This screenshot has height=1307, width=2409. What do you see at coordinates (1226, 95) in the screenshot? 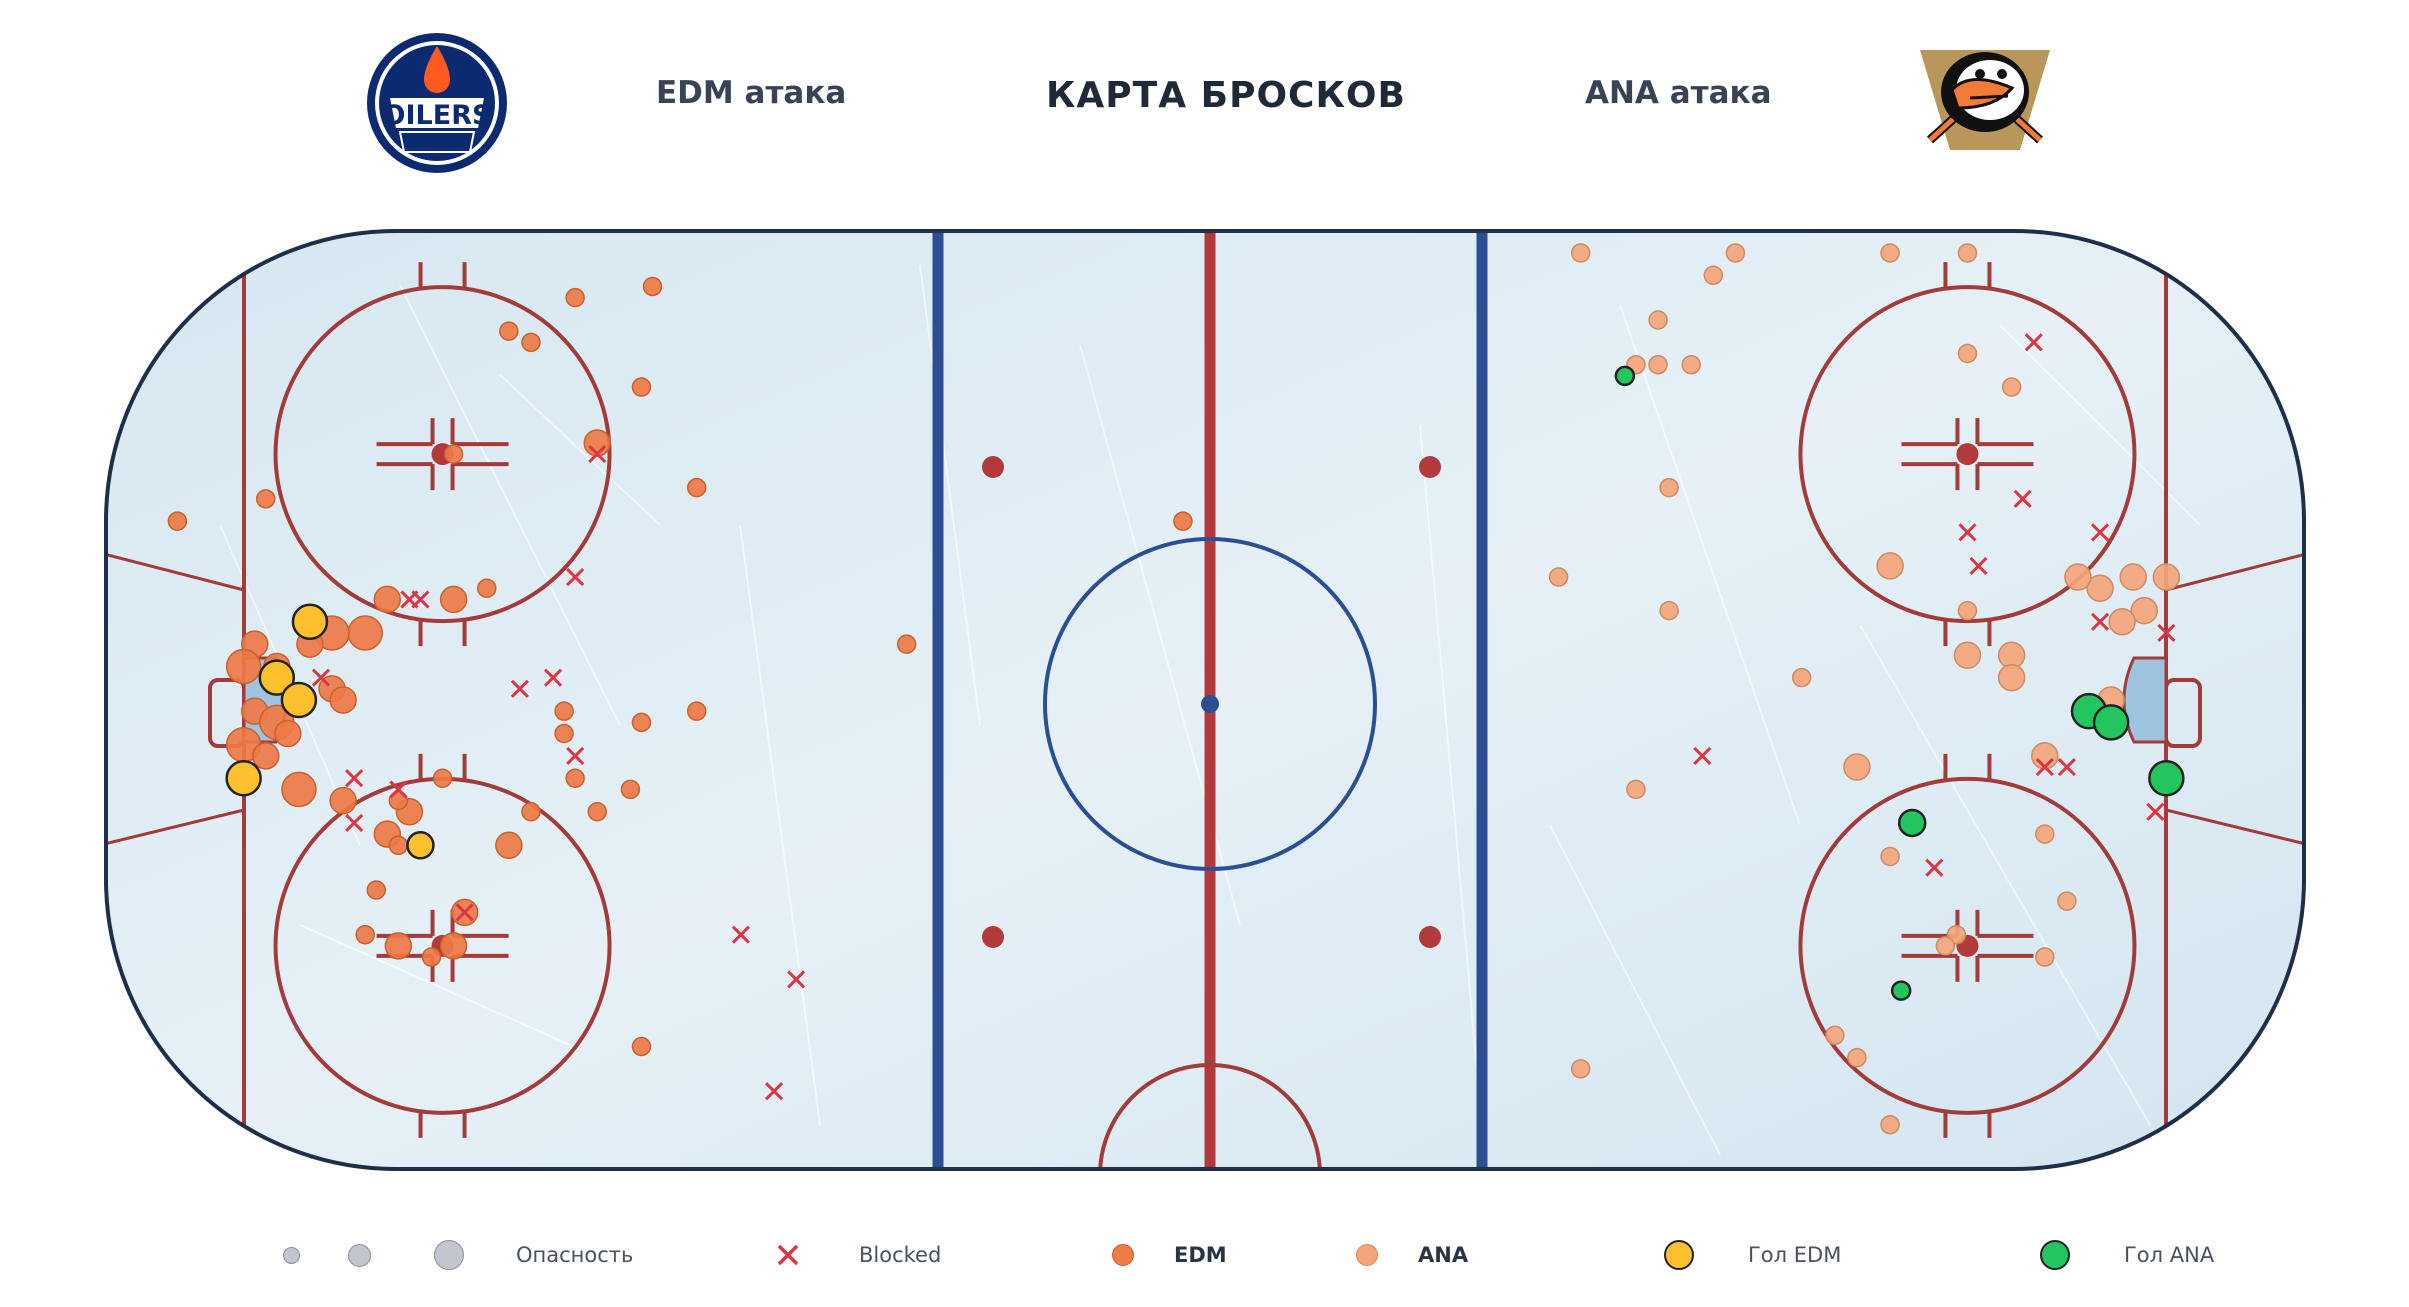
I see `page-title: КАРТА БРОСКОВ` at bounding box center [1226, 95].